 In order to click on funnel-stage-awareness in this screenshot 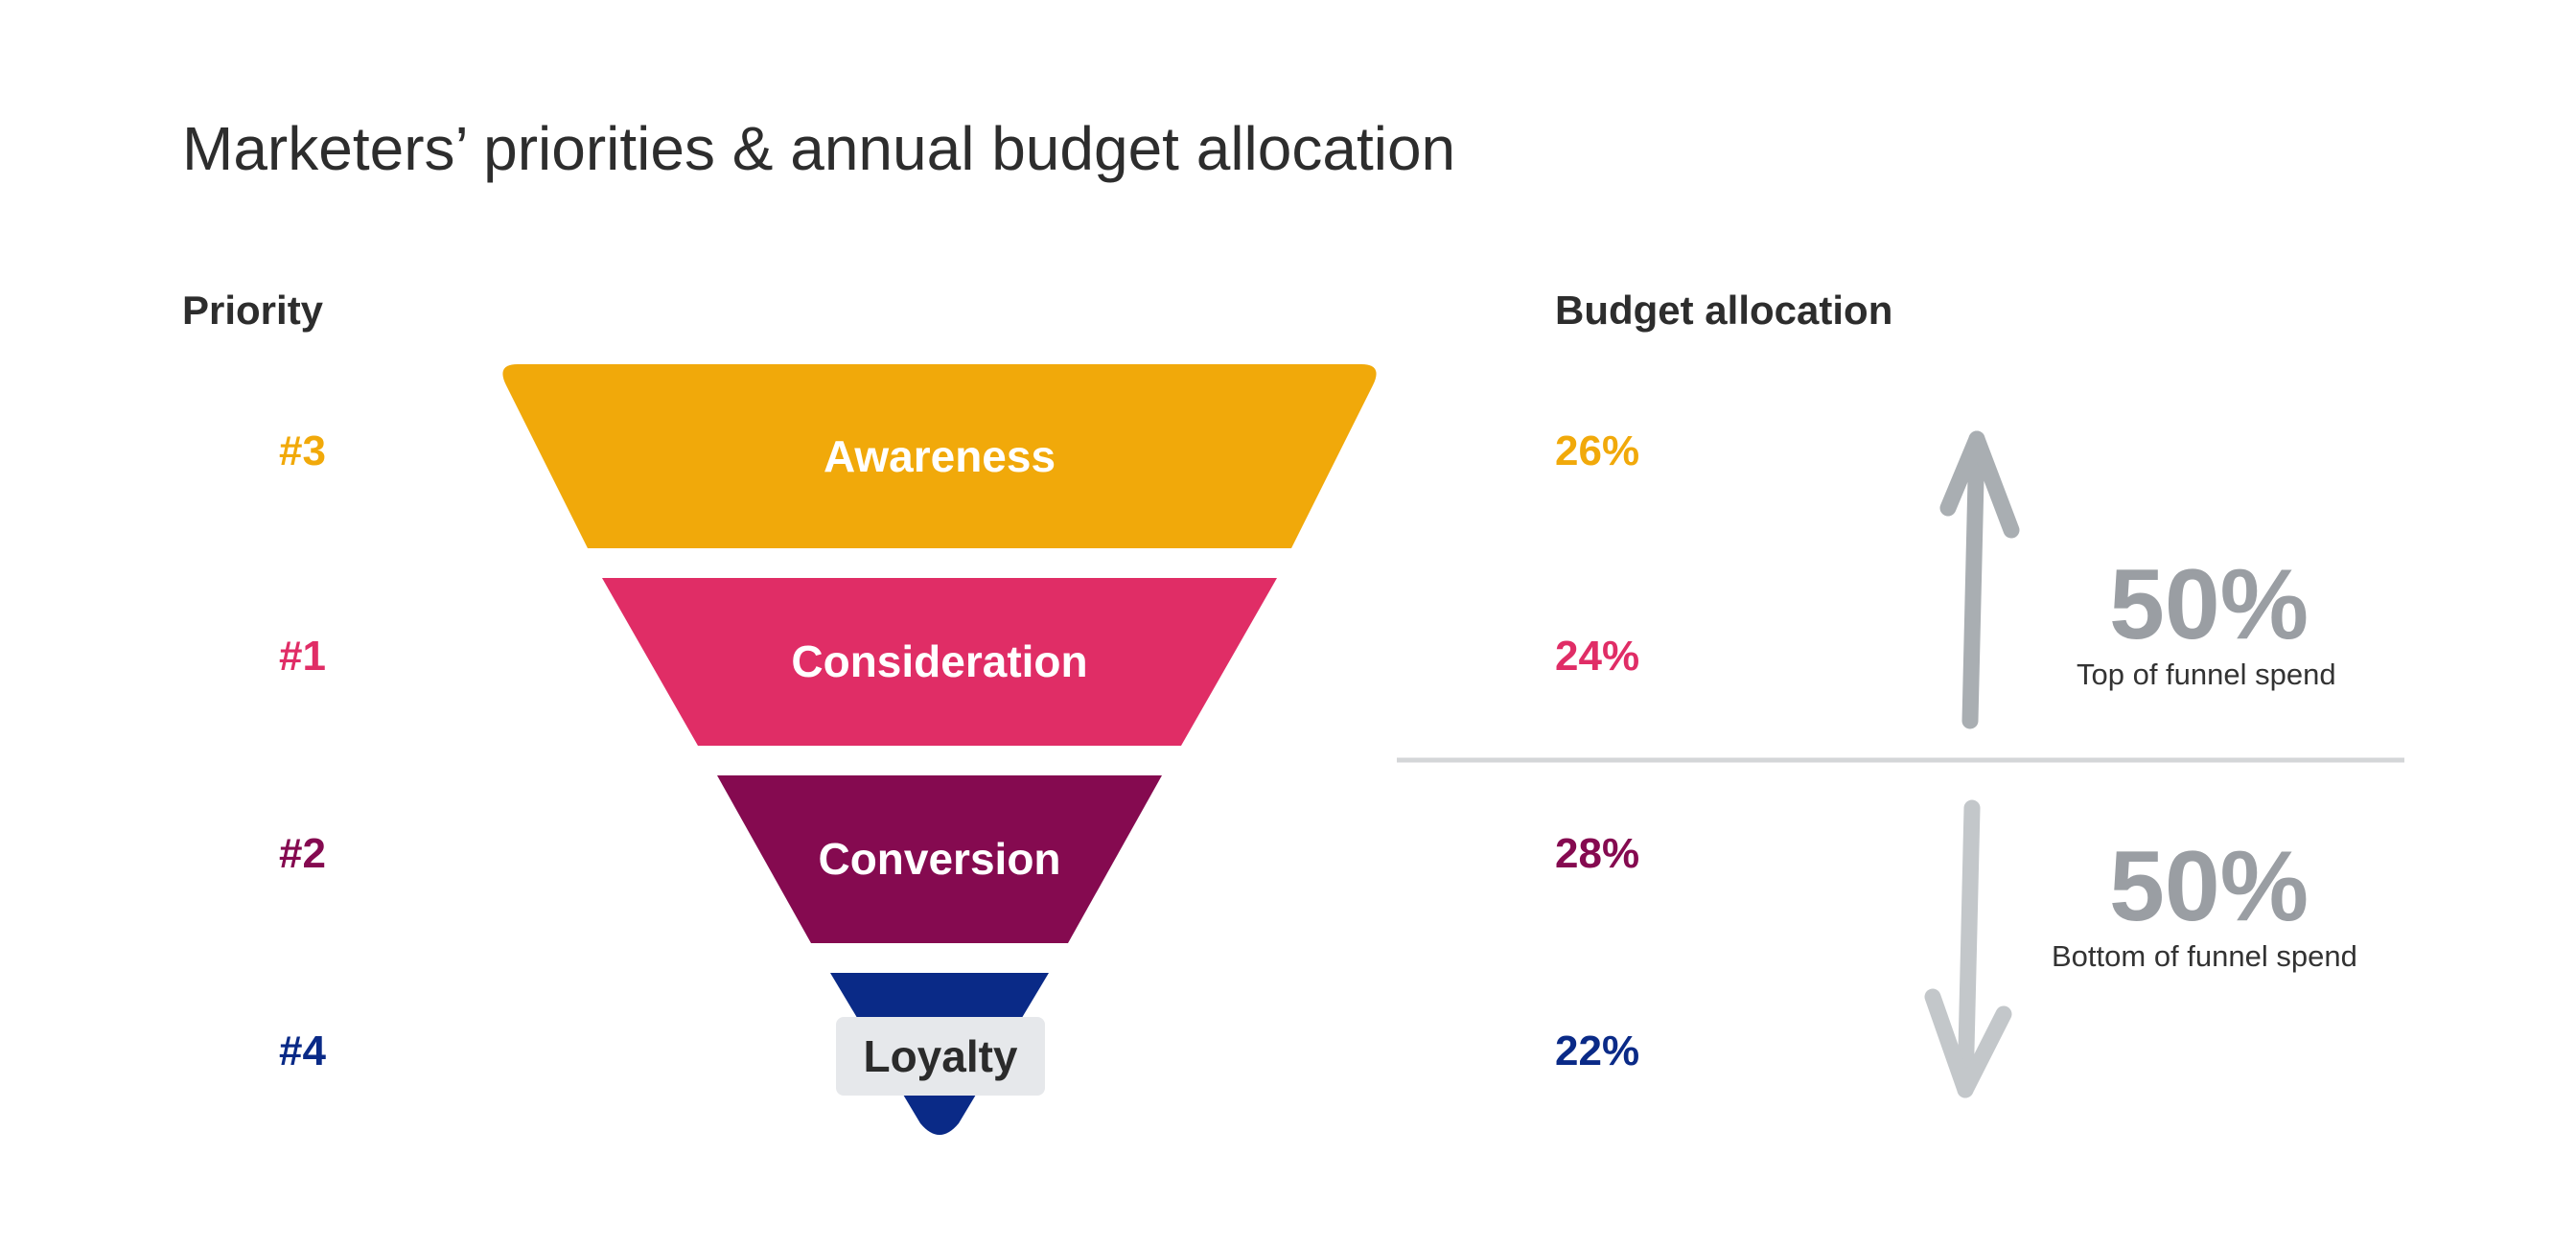, I will do `click(939, 456)`.